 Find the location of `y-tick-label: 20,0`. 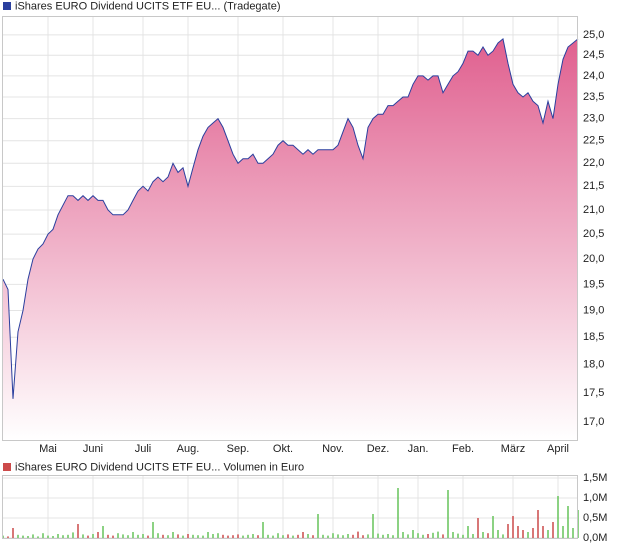

y-tick-label: 20,0 is located at coordinates (593, 259).